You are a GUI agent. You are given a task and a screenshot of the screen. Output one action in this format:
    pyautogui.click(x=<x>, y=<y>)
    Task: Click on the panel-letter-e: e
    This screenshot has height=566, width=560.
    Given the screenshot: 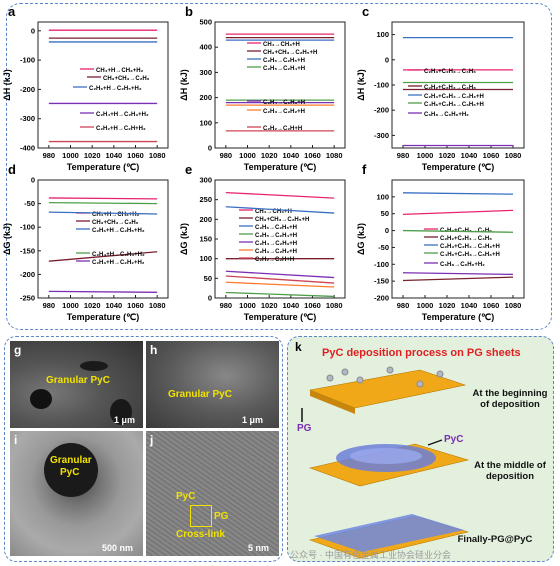 What is the action you would take?
    pyautogui.click(x=188, y=169)
    